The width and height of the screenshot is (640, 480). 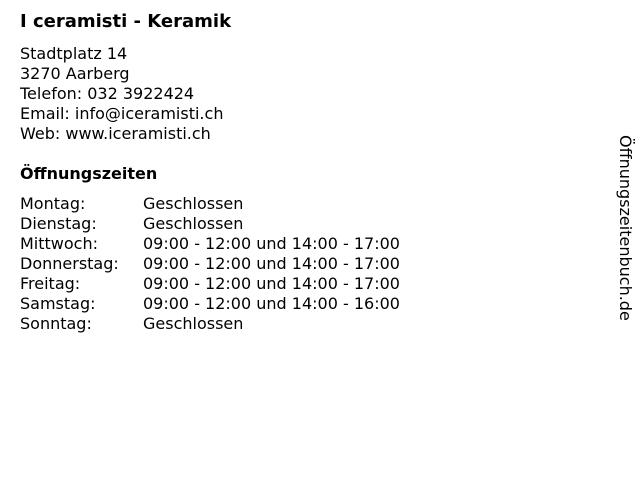 I want to click on email: Email: info@iceramisti.ch, so click(x=122, y=113).